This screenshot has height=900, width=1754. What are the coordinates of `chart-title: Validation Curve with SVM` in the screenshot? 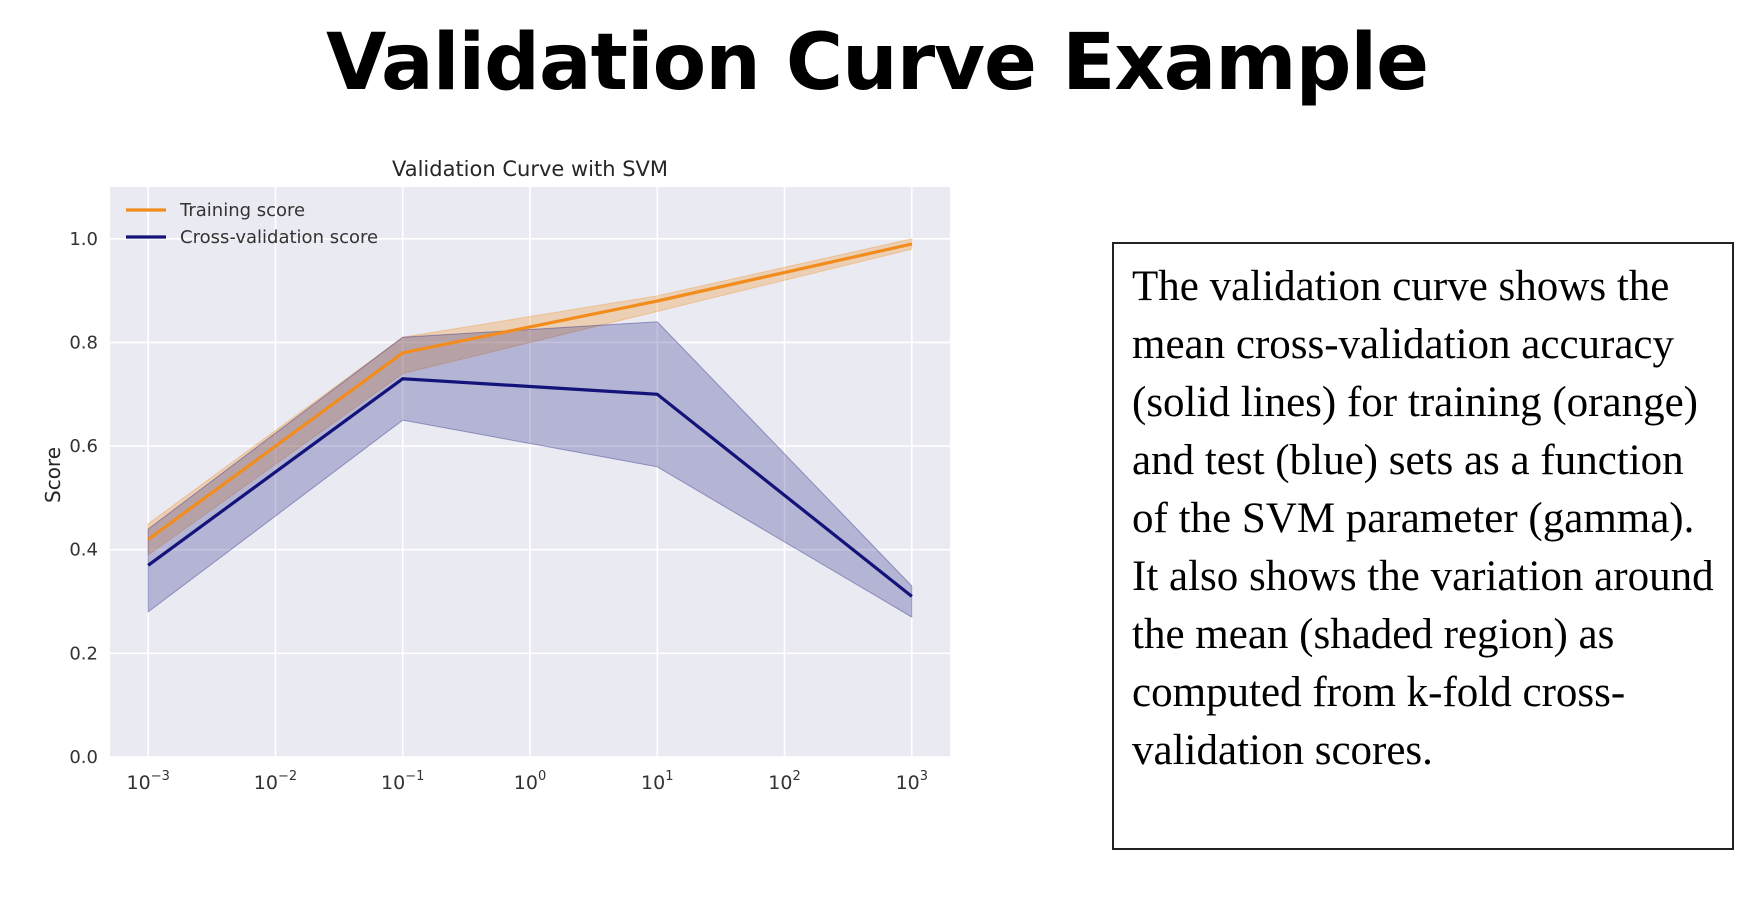 It's located at (530, 170).